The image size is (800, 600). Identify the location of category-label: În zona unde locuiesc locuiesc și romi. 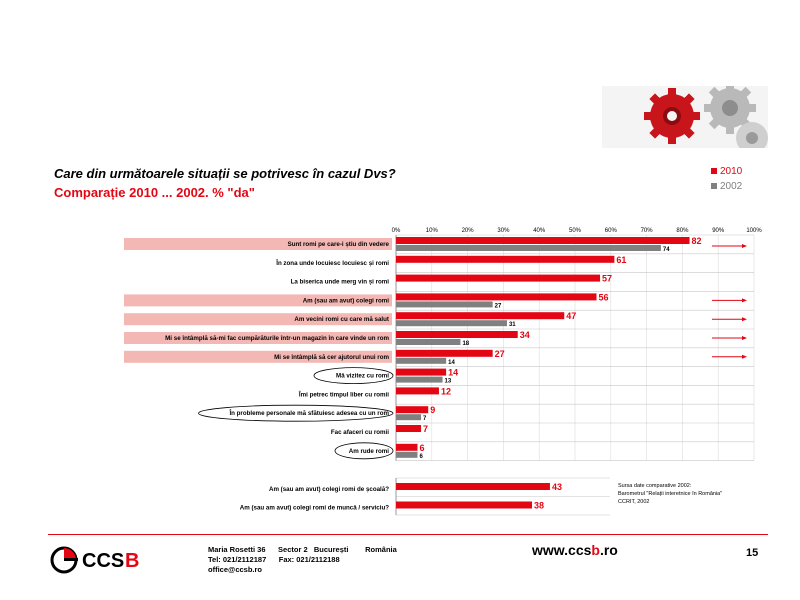
(332, 263).